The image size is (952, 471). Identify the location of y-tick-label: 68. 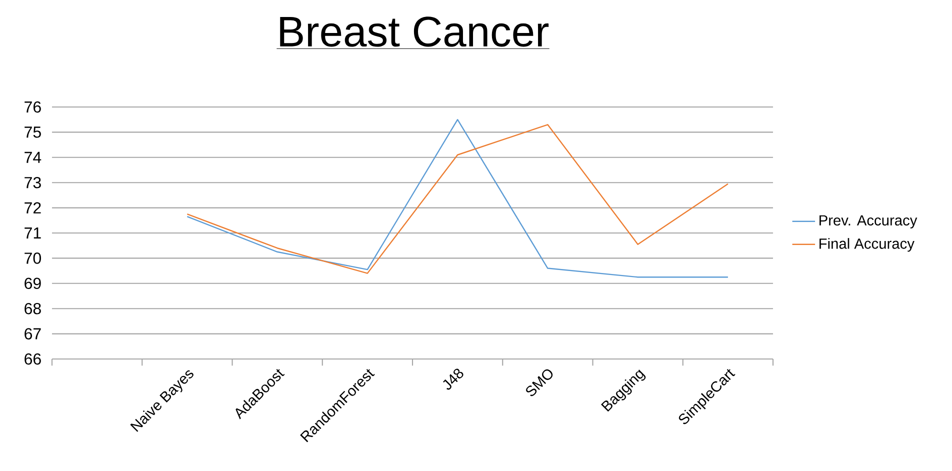
(32, 308).